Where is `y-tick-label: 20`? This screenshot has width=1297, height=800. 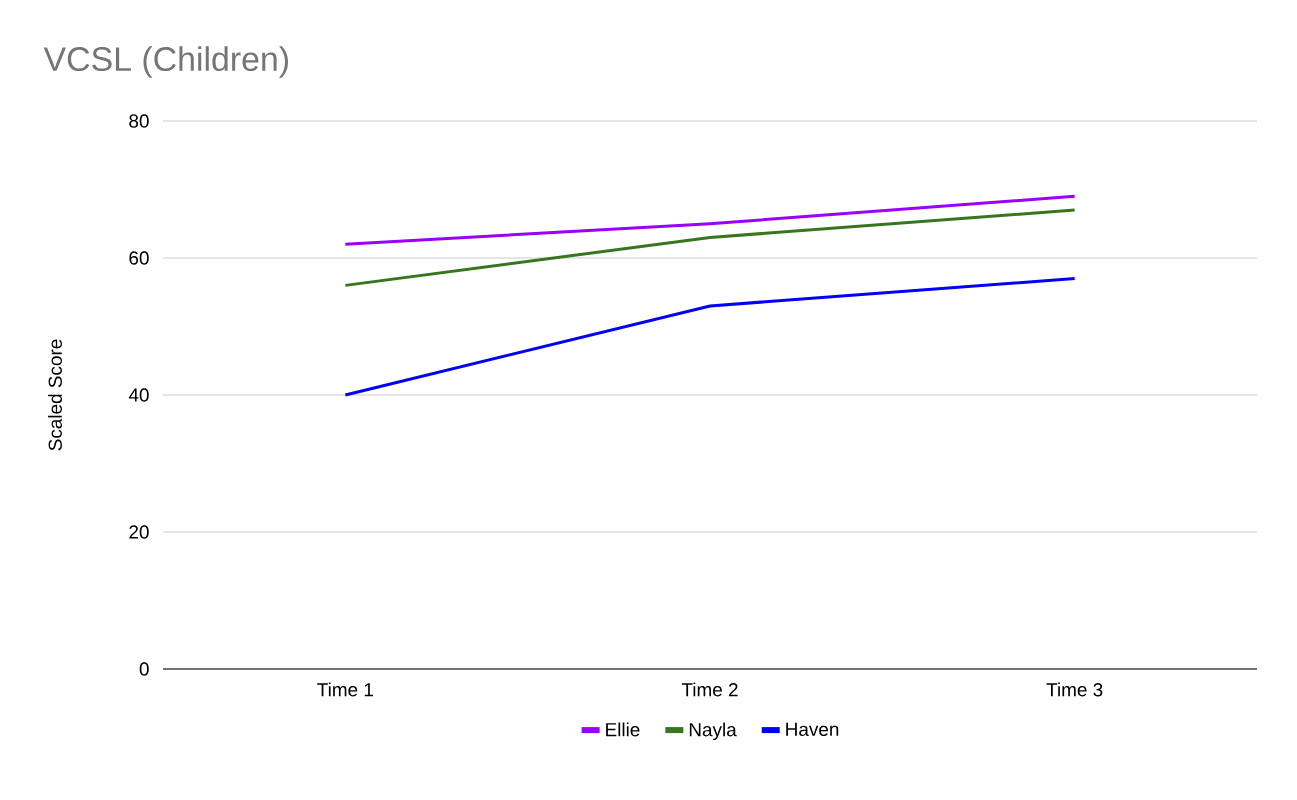 y-tick-label: 20 is located at coordinates (139, 532).